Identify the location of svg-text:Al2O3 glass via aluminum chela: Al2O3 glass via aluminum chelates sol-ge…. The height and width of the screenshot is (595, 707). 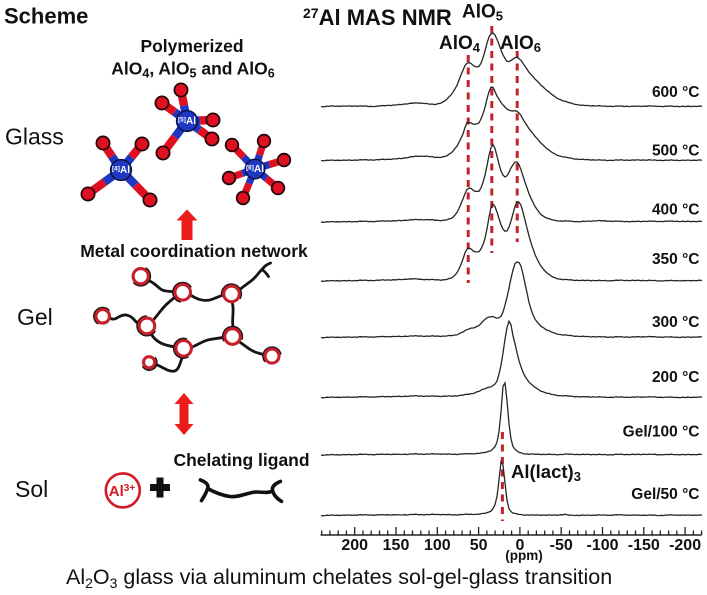
(339, 578).